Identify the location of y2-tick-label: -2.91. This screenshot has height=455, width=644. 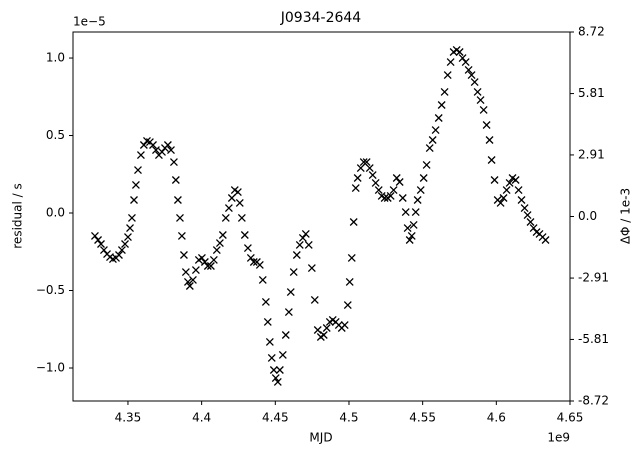
(593, 278).